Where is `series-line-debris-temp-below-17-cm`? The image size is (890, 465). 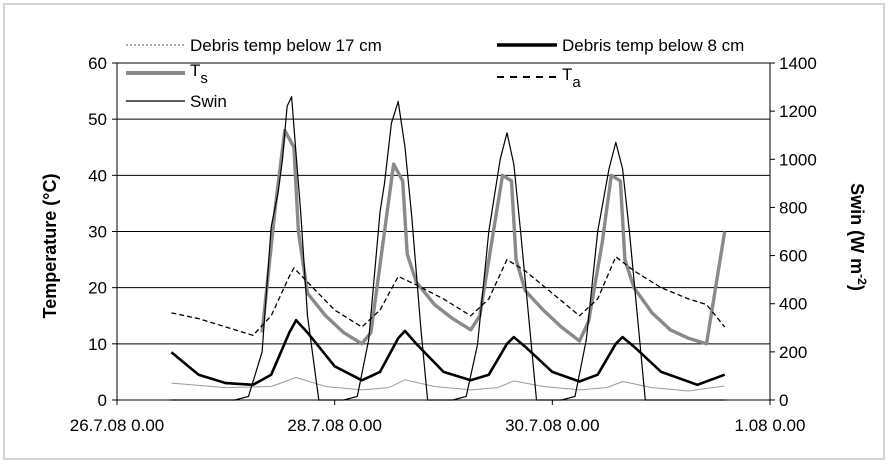
series-line-debris-temp-below-17-cm is located at coordinates (448, 384).